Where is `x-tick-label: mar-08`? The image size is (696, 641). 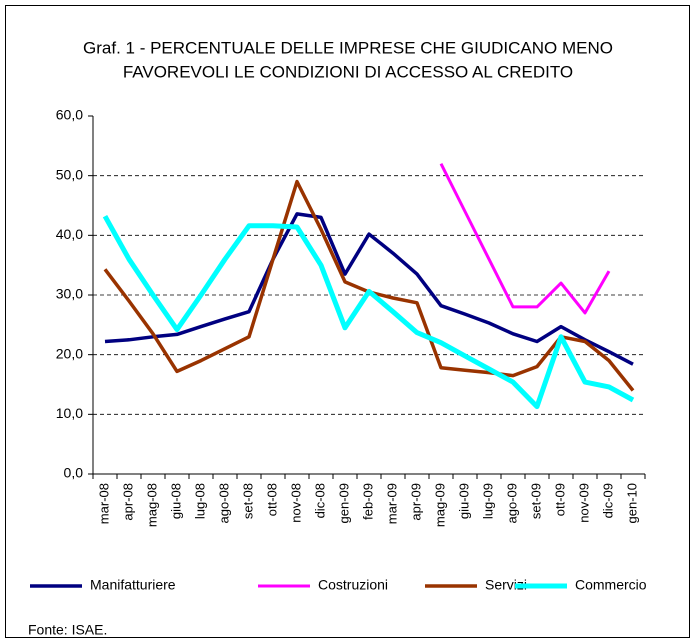 x-tick-label: mar-08 is located at coordinates (103, 503).